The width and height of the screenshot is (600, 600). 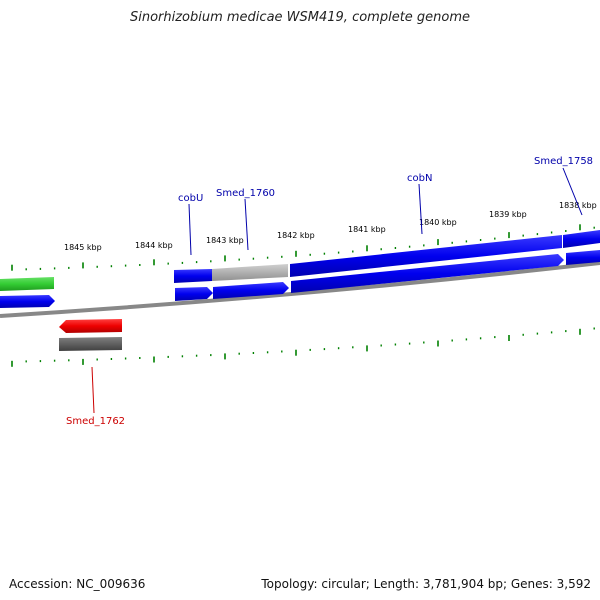 I want to click on leader-cobU, so click(x=190, y=229).